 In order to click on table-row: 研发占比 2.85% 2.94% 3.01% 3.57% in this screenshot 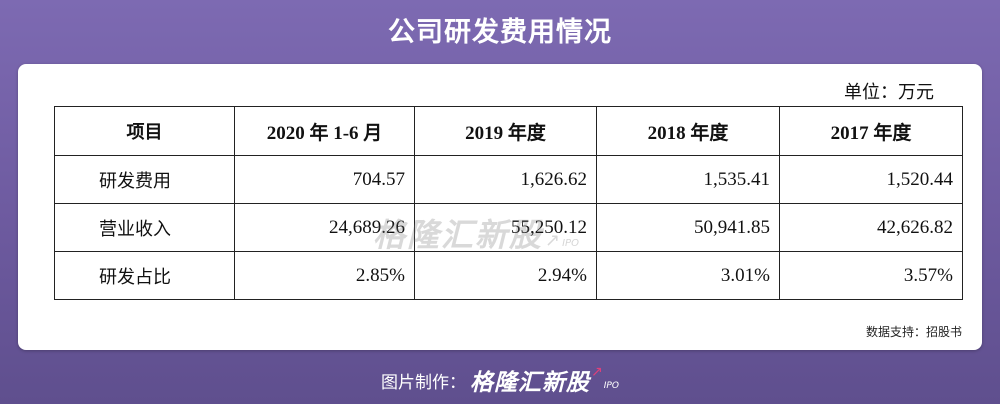, I will do `click(508, 275)`.